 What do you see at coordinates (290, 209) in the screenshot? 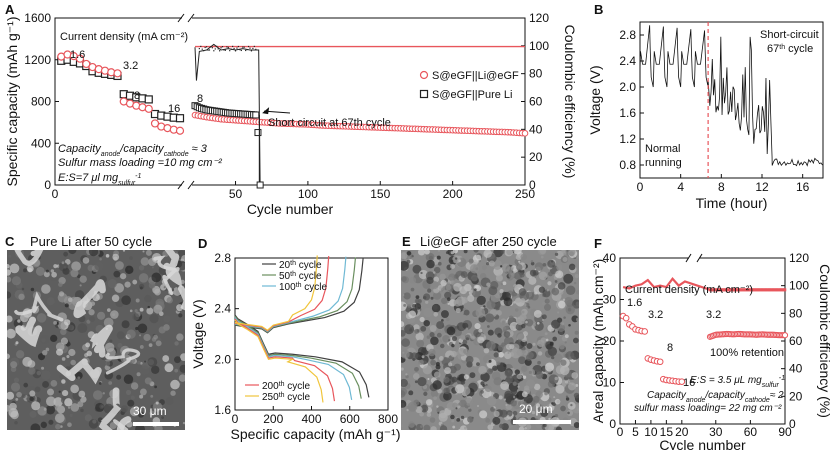
I see `x-axis-label: Cycle number` at bounding box center [290, 209].